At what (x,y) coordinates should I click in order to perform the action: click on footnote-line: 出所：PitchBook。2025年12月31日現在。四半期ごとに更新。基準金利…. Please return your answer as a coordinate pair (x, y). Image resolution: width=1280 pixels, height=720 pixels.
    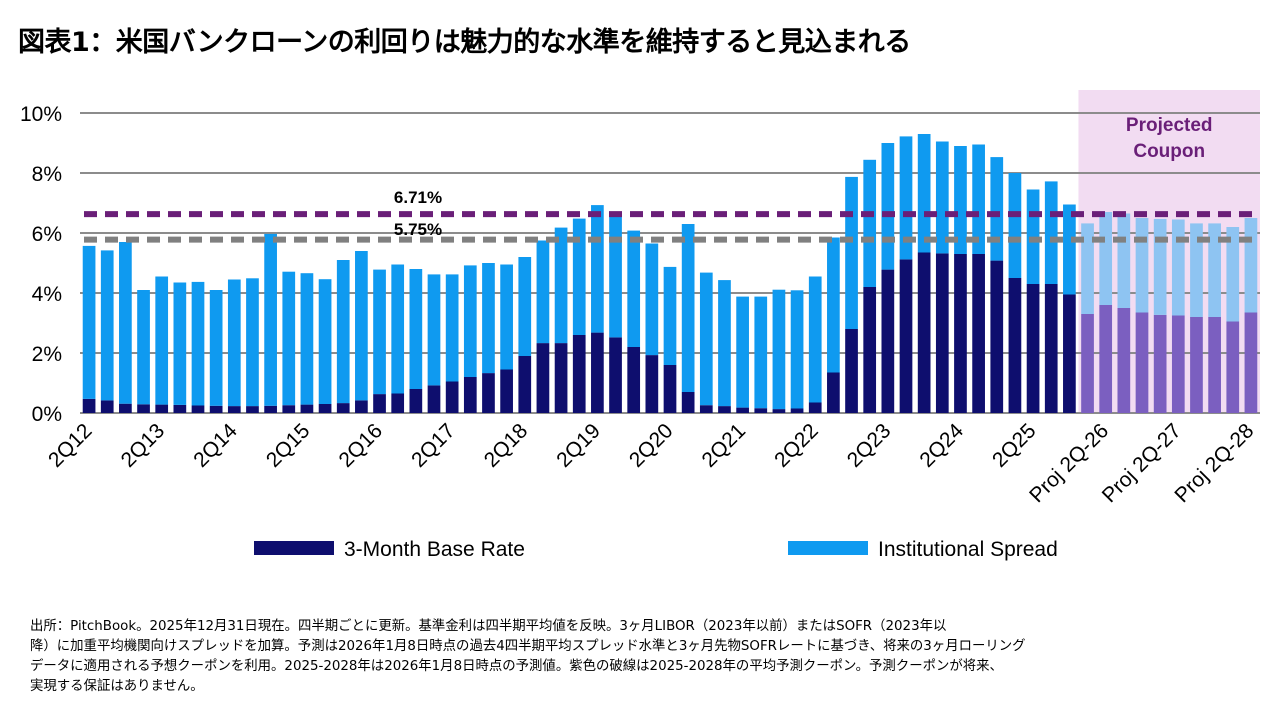
    Looking at the image, I should click on (488, 626).